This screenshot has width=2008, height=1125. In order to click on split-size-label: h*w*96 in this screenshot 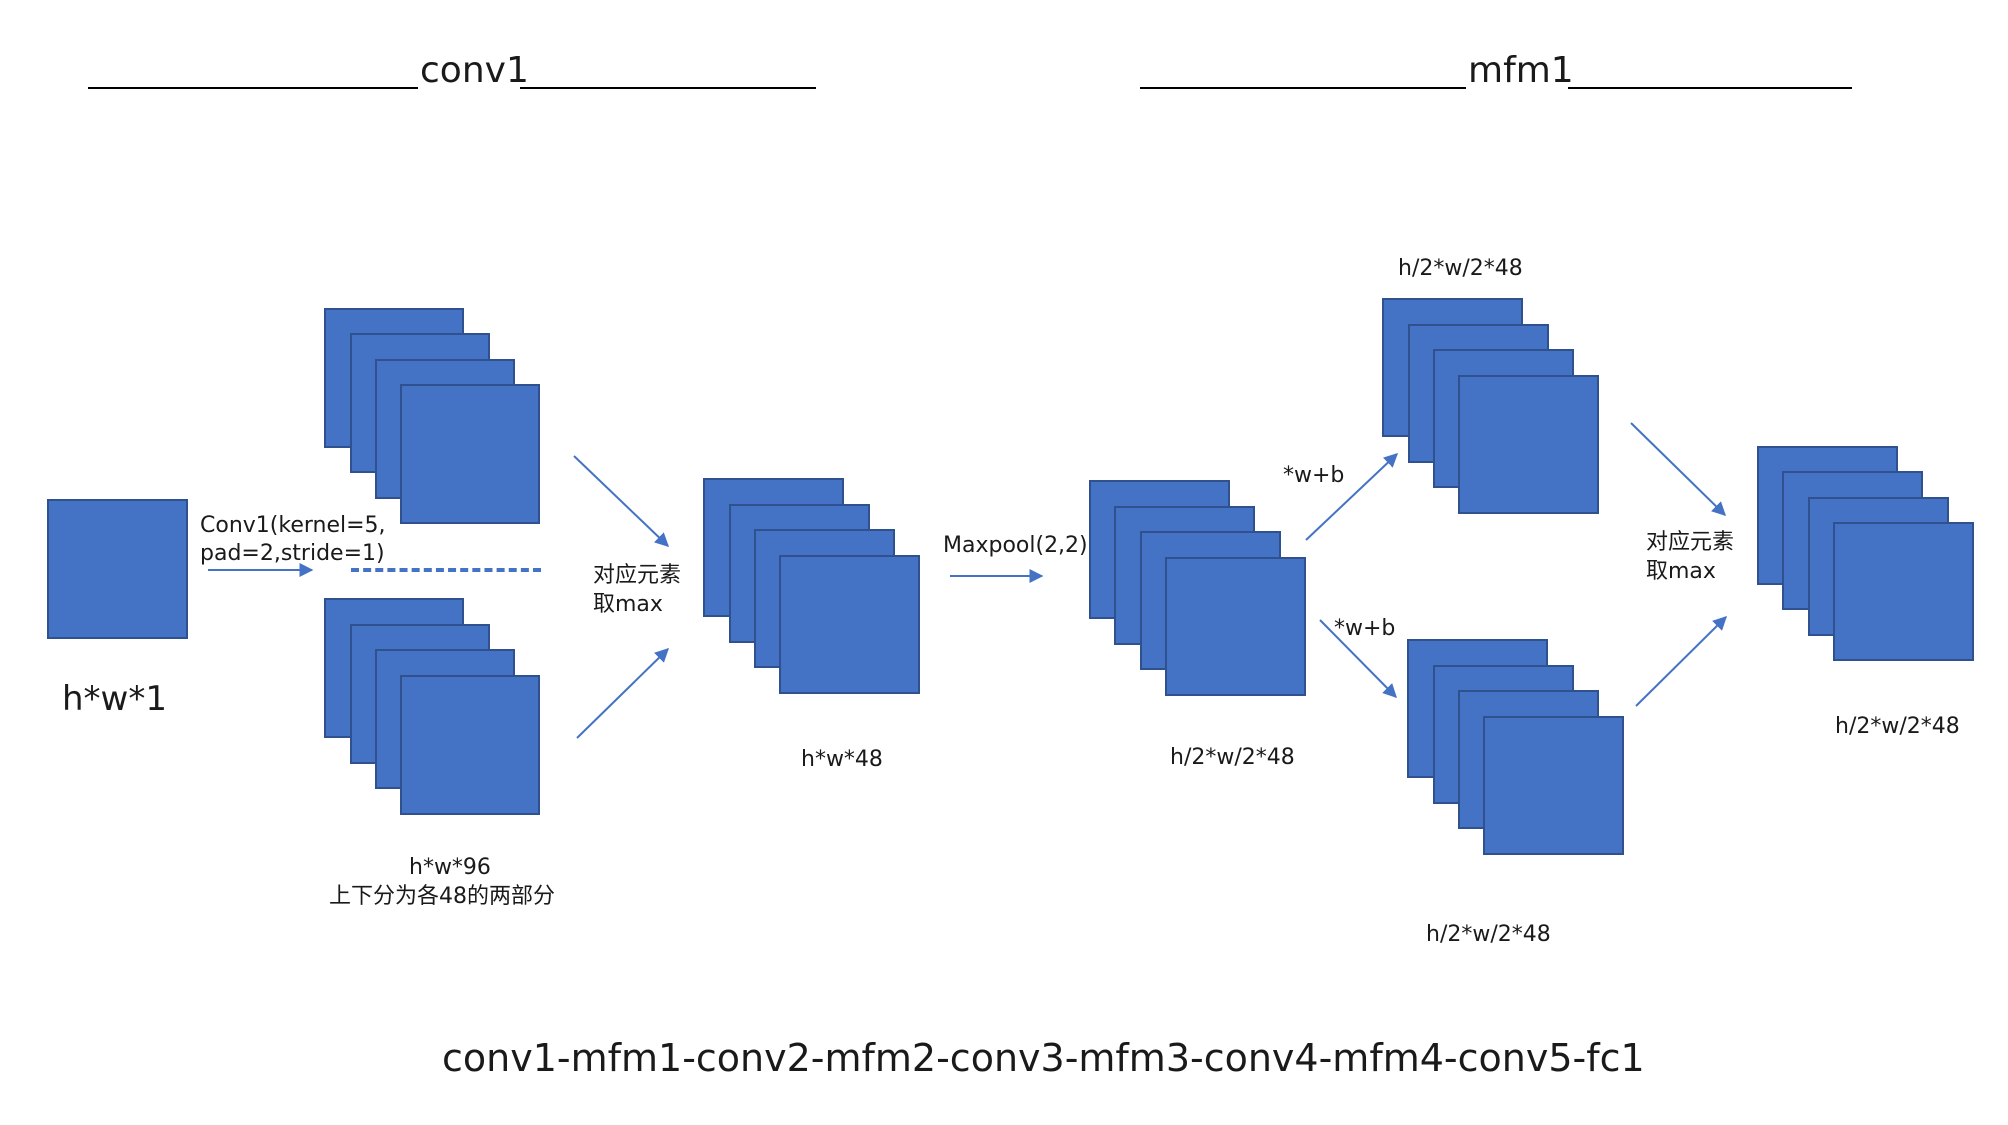, I will do `click(450, 867)`.